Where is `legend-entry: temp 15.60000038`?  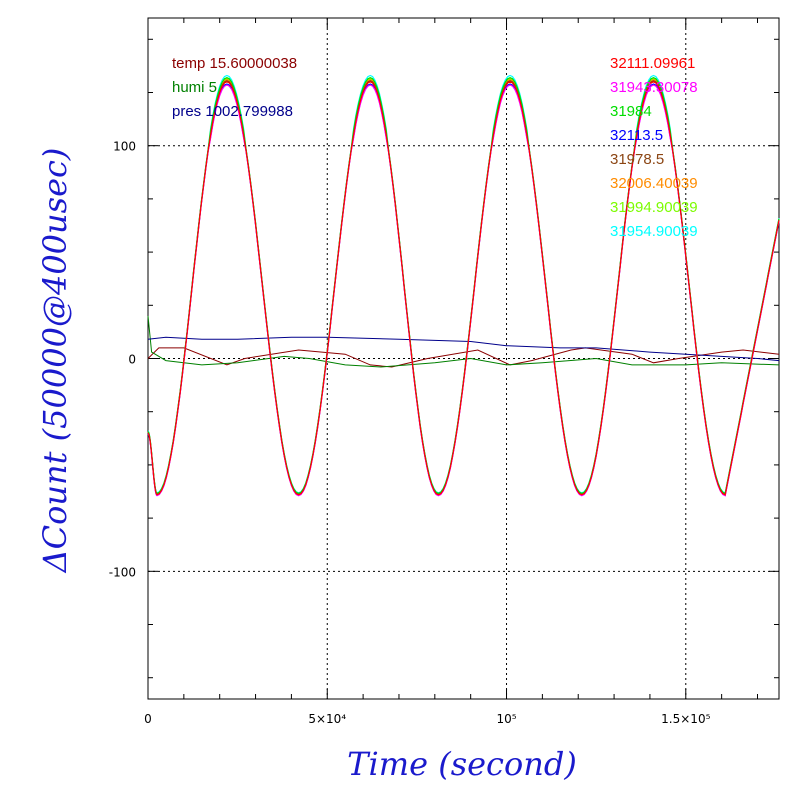 legend-entry: temp 15.60000038 is located at coordinates (234, 63).